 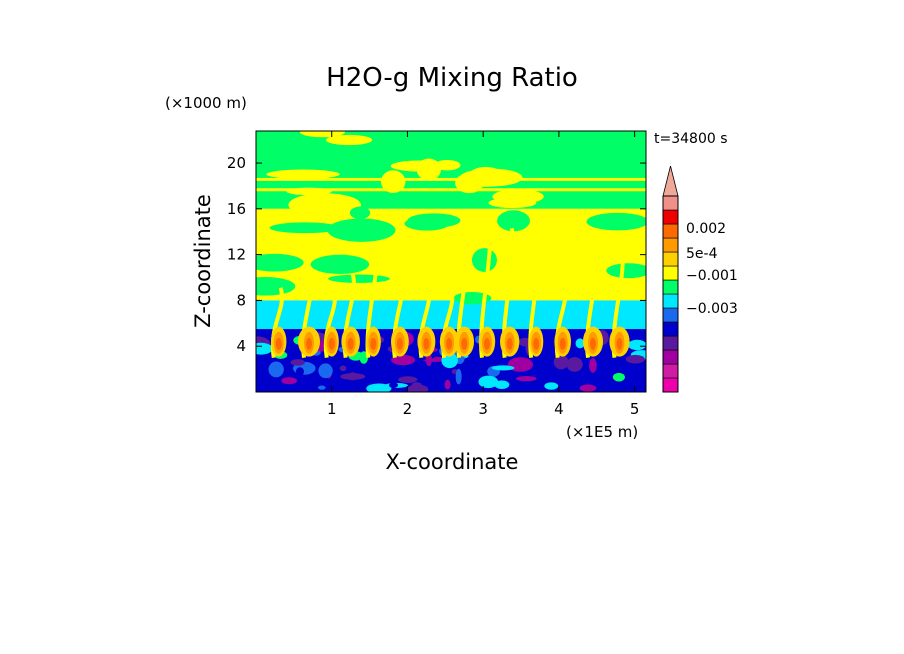 What do you see at coordinates (635, 409) in the screenshot?
I see `x-tick-label: 5` at bounding box center [635, 409].